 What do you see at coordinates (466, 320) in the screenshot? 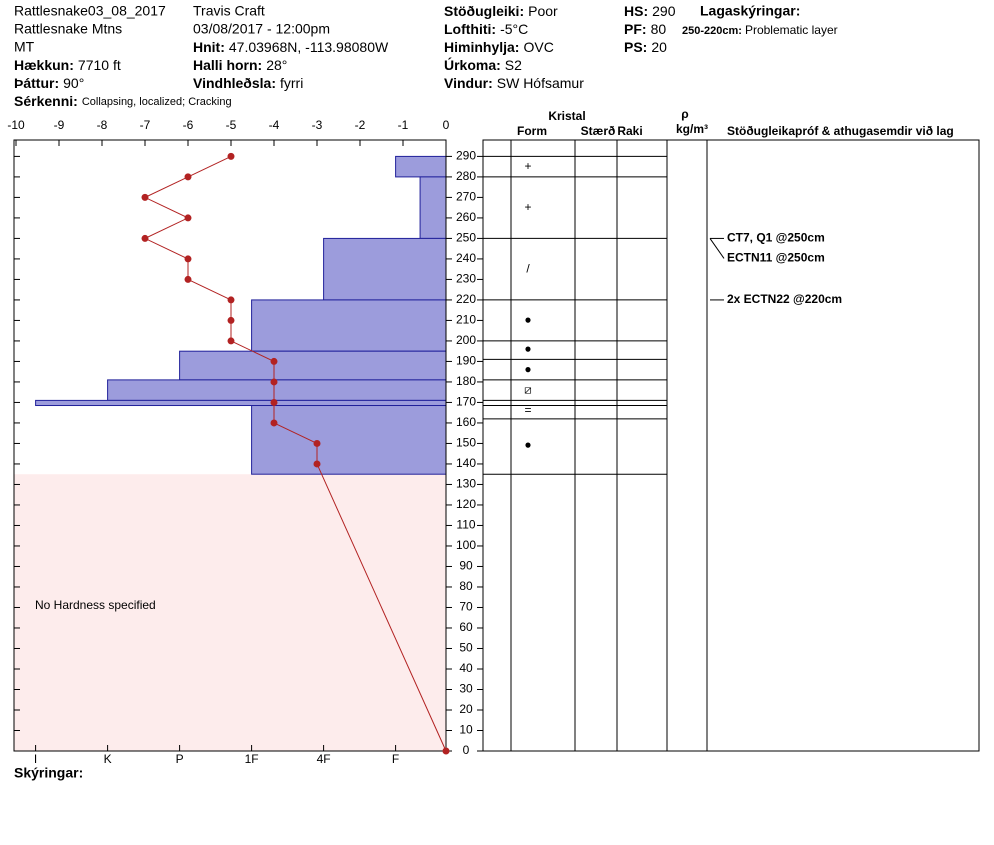
I see `y-tick-label: 210` at bounding box center [466, 320].